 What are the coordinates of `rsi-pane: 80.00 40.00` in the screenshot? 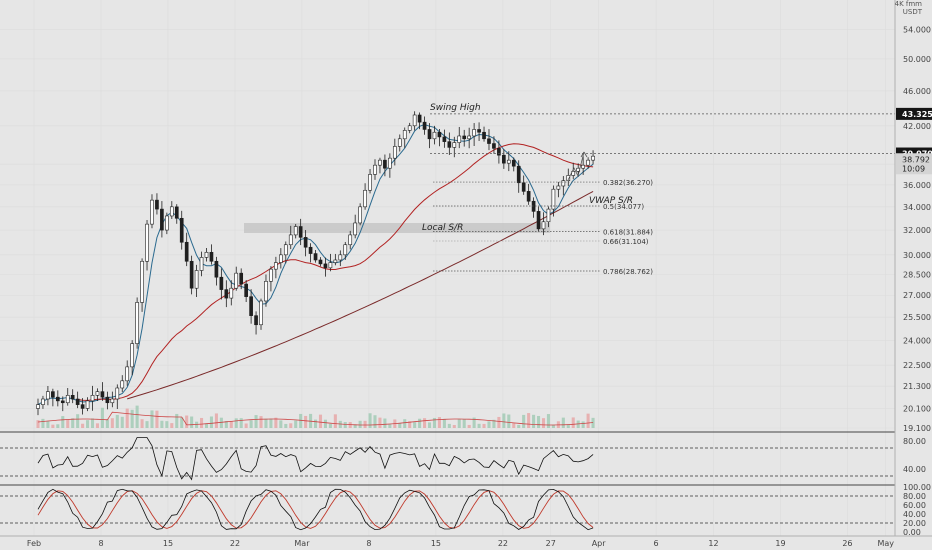 It's located at (463, 456).